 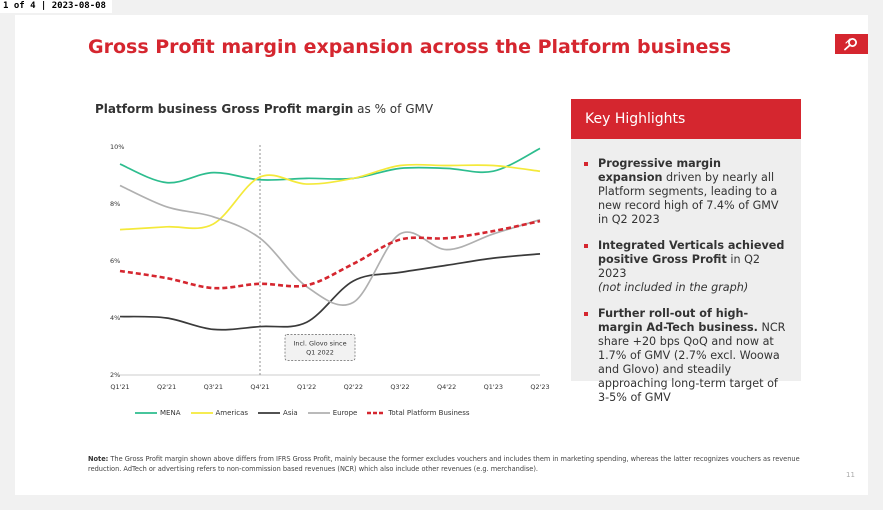 What do you see at coordinates (259, 387) in the screenshot?
I see `x-tick-label: Q4'21` at bounding box center [259, 387].